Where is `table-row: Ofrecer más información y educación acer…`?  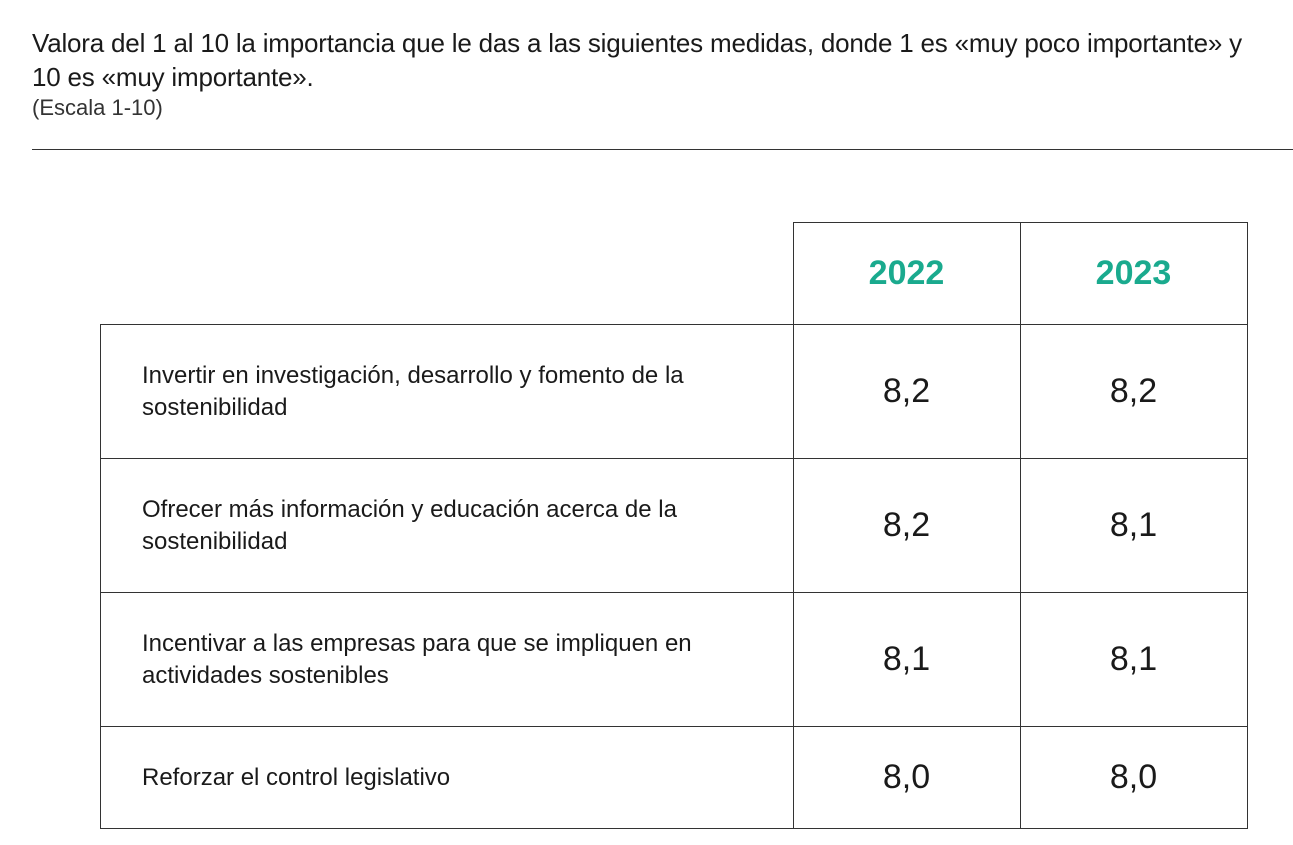
table-row: Ofrecer más información y educación acer… is located at coordinates (674, 525).